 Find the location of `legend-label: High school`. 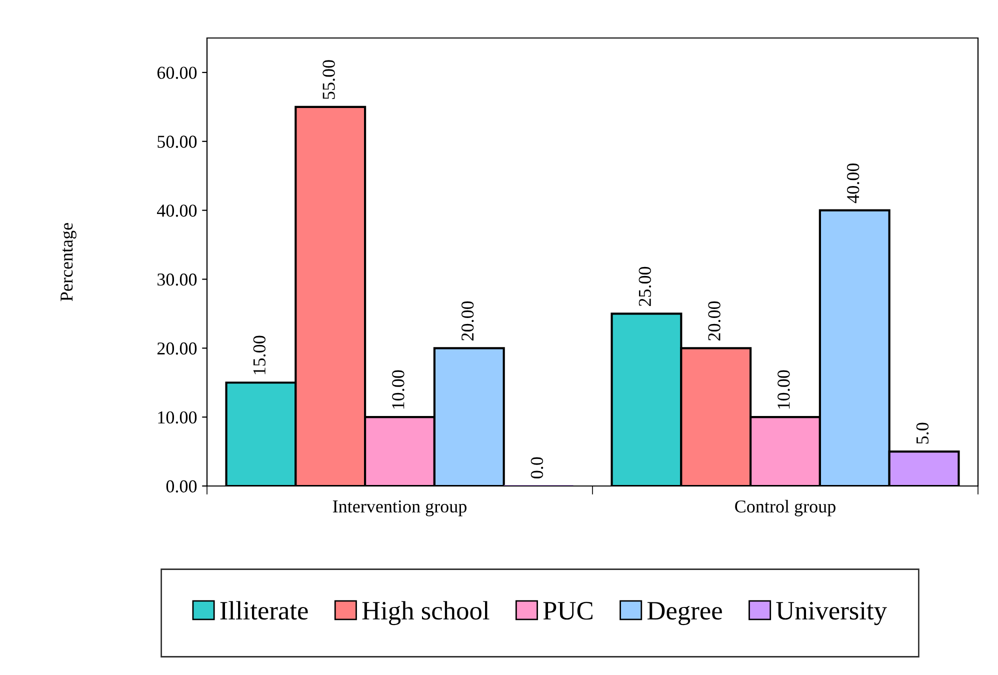

legend-label: High school is located at coordinates (426, 613).